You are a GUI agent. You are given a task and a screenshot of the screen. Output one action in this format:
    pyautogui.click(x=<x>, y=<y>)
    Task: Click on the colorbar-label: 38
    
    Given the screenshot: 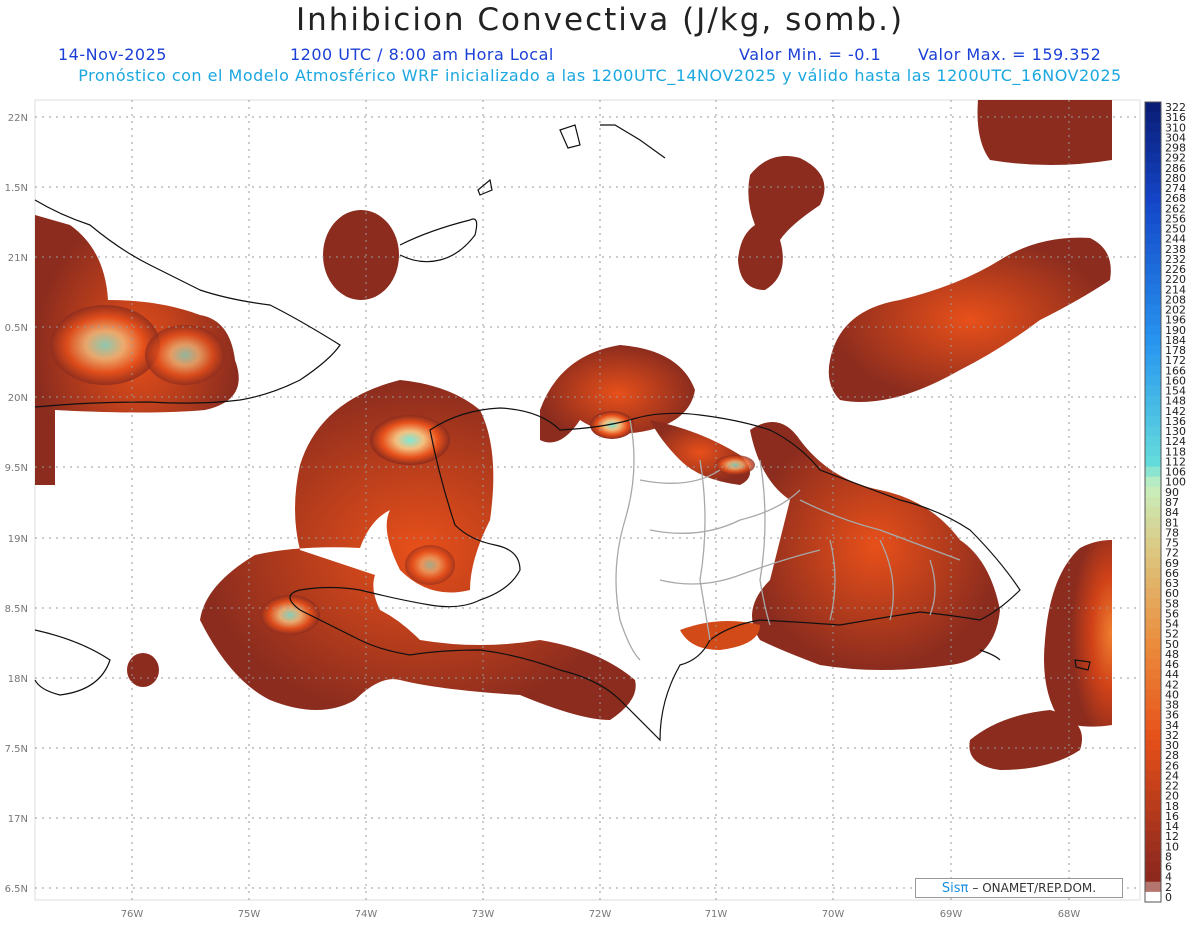 What is the action you would take?
    pyautogui.click(x=1172, y=705)
    